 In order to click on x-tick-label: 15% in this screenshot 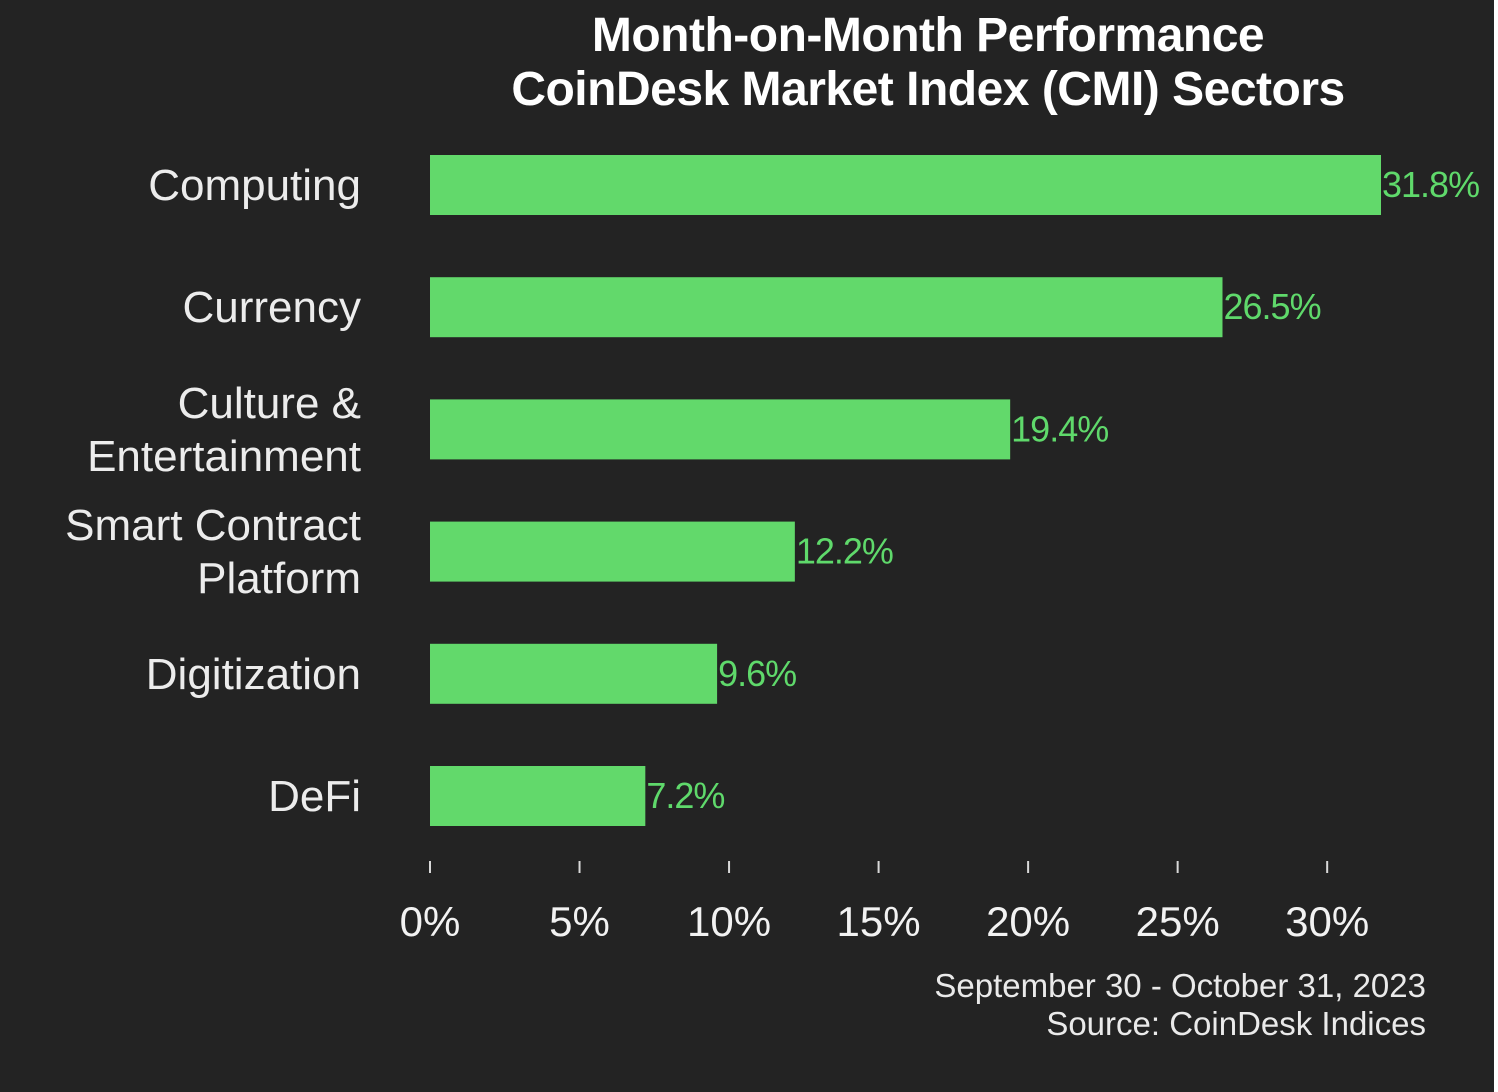, I will do `click(879, 921)`.